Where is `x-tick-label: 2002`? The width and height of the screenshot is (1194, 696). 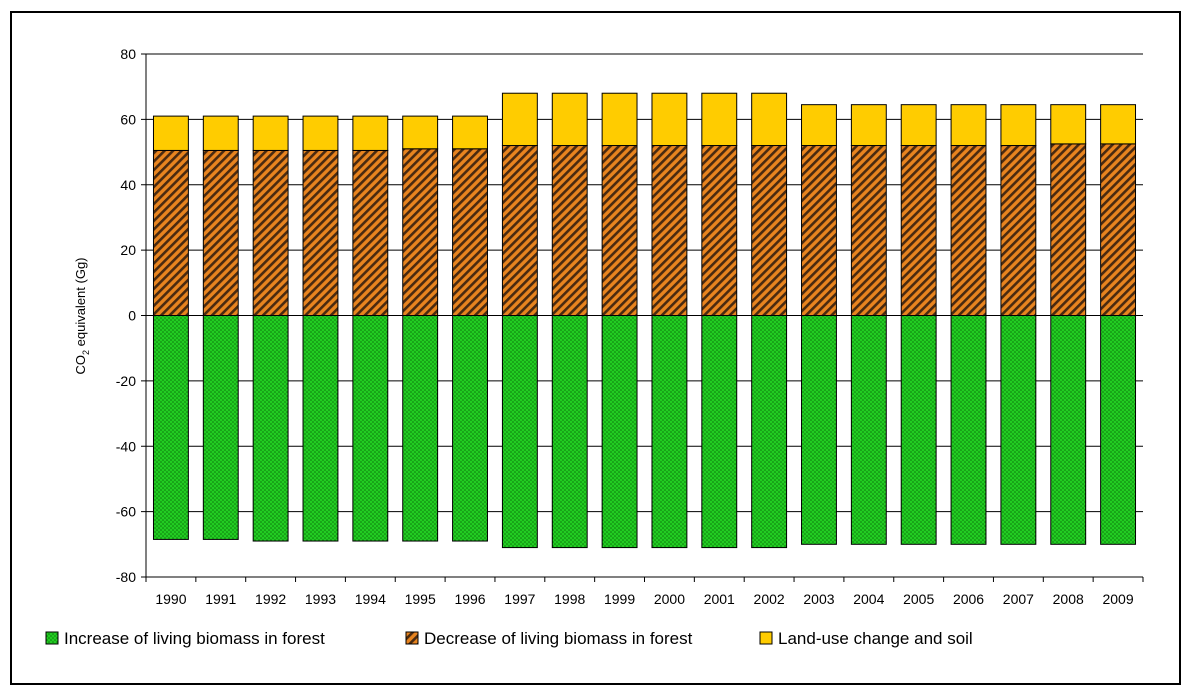 x-tick-label: 2002 is located at coordinates (769, 599).